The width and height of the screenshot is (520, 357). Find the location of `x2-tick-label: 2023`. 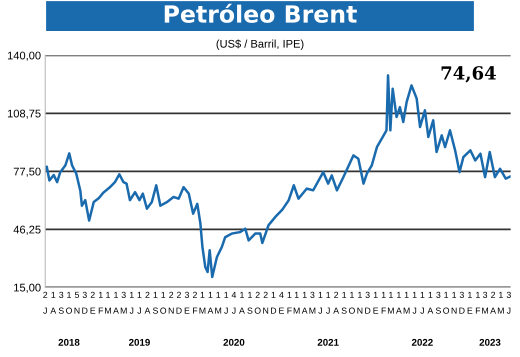

x2-tick-label: 2023 is located at coordinates (490, 342).